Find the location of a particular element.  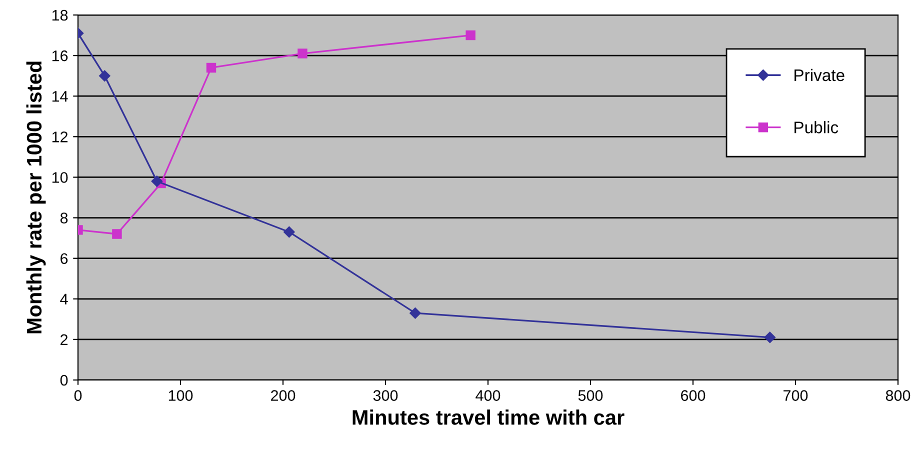

y-tick-label: 4 is located at coordinates (64, 299).